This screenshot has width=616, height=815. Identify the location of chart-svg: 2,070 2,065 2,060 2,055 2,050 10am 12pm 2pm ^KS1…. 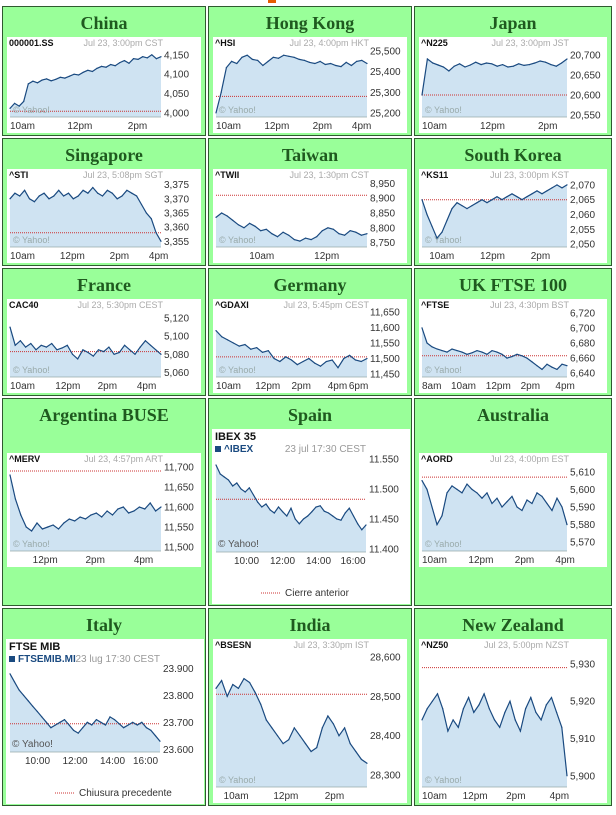
(508, 216).